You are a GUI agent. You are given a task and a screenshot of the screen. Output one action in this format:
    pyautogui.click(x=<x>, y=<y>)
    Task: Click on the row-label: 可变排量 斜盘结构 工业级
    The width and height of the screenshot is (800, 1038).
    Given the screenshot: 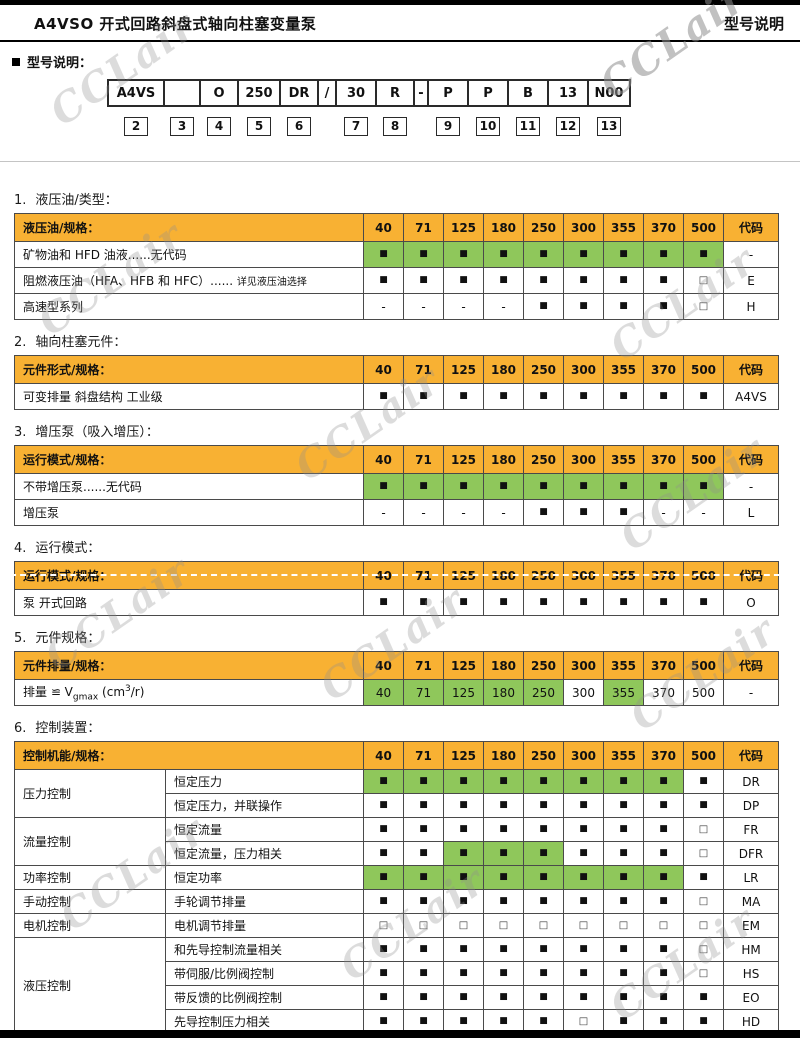 What is the action you would take?
    pyautogui.click(x=189, y=396)
    